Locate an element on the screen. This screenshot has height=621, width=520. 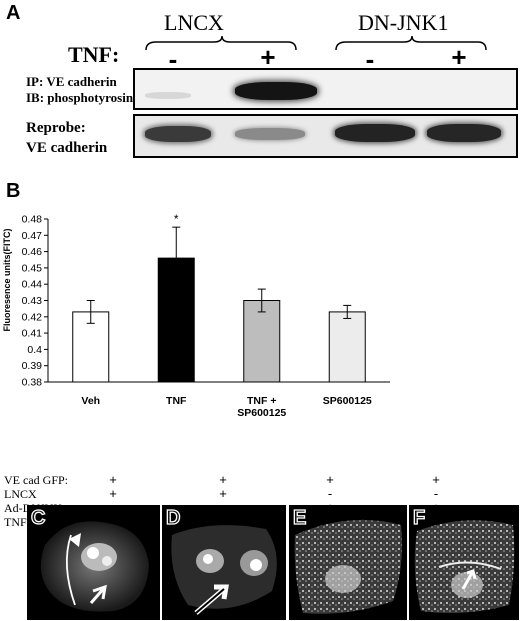
lane-sign-3: - is located at coordinates (370, 59).